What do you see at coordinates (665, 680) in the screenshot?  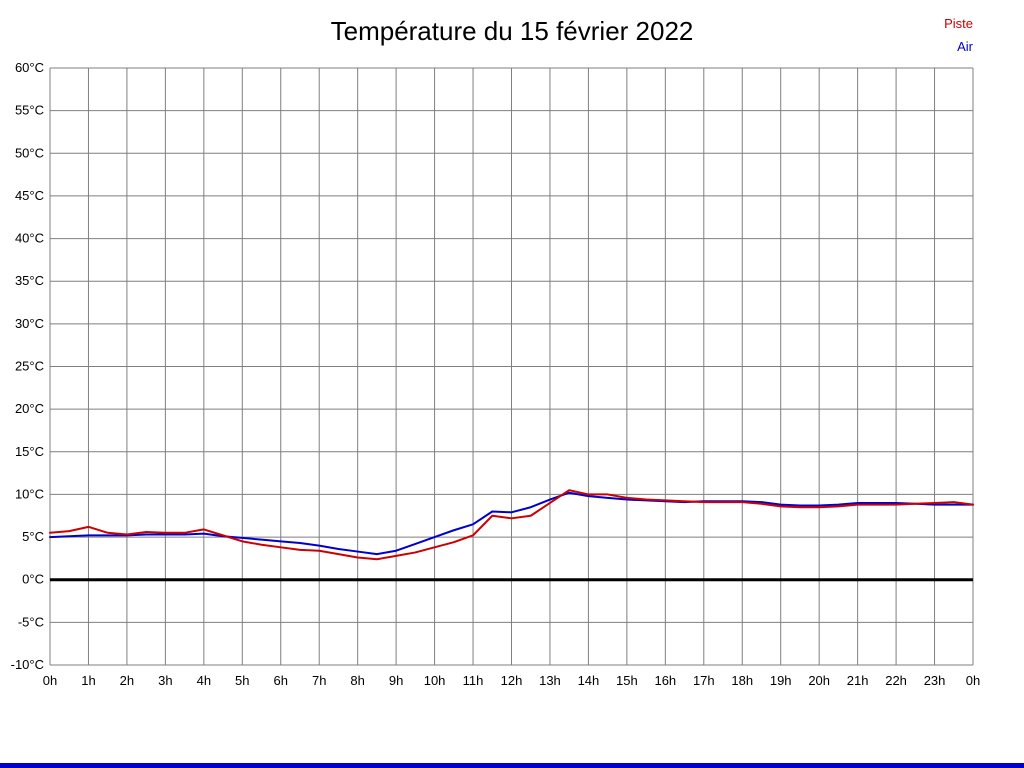 I see `x-tick-label: 16h` at bounding box center [665, 680].